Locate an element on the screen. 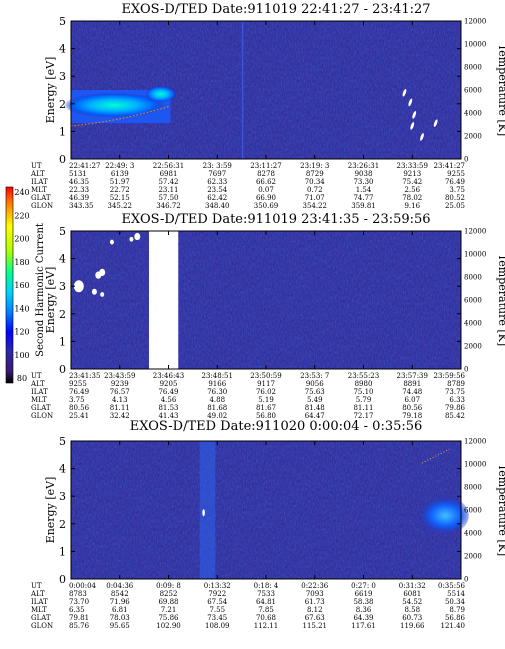 This screenshot has height=649, width=505. orbit-cell: 52.15 is located at coordinates (120, 198).